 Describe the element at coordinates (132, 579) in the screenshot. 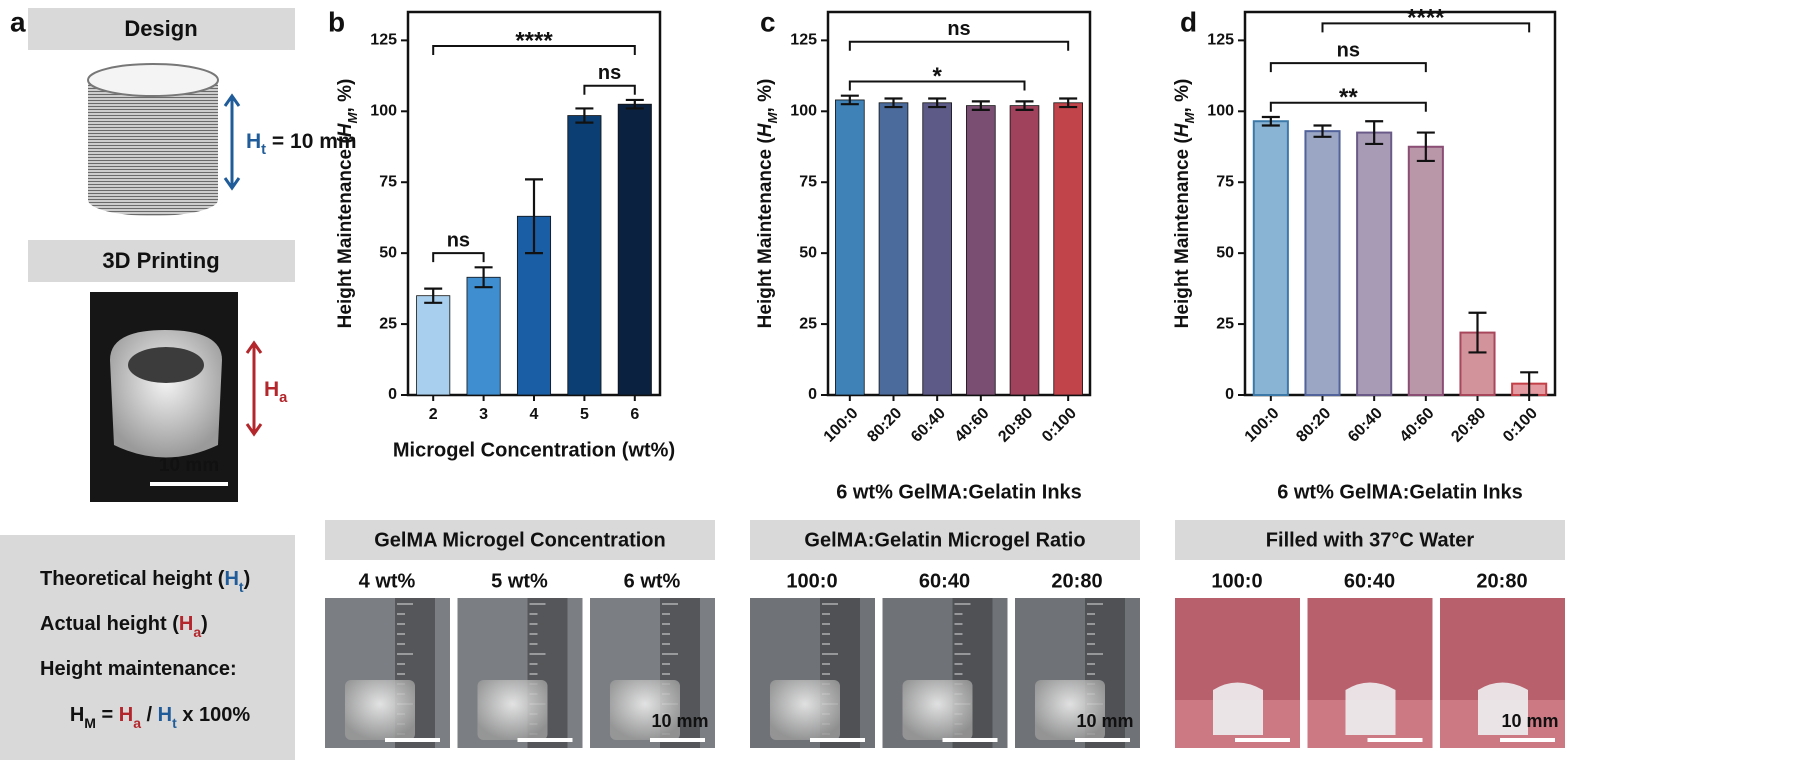

I see `text-run: Theoretical height (` at that location.